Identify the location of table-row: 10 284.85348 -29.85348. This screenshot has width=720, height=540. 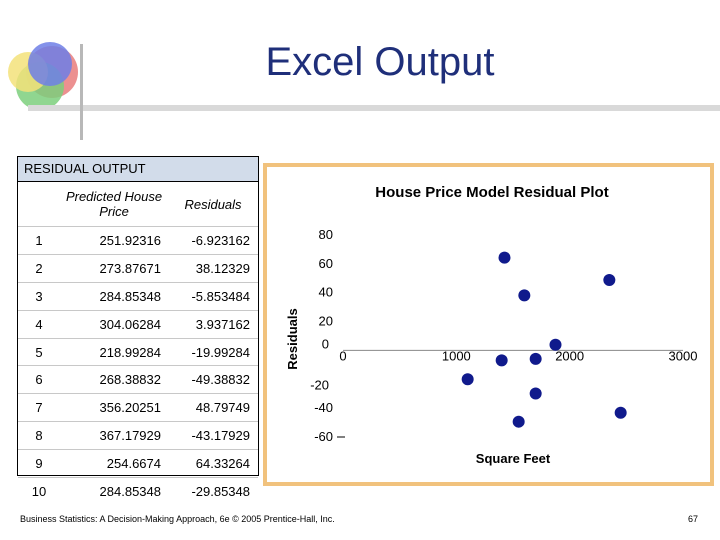
(138, 491).